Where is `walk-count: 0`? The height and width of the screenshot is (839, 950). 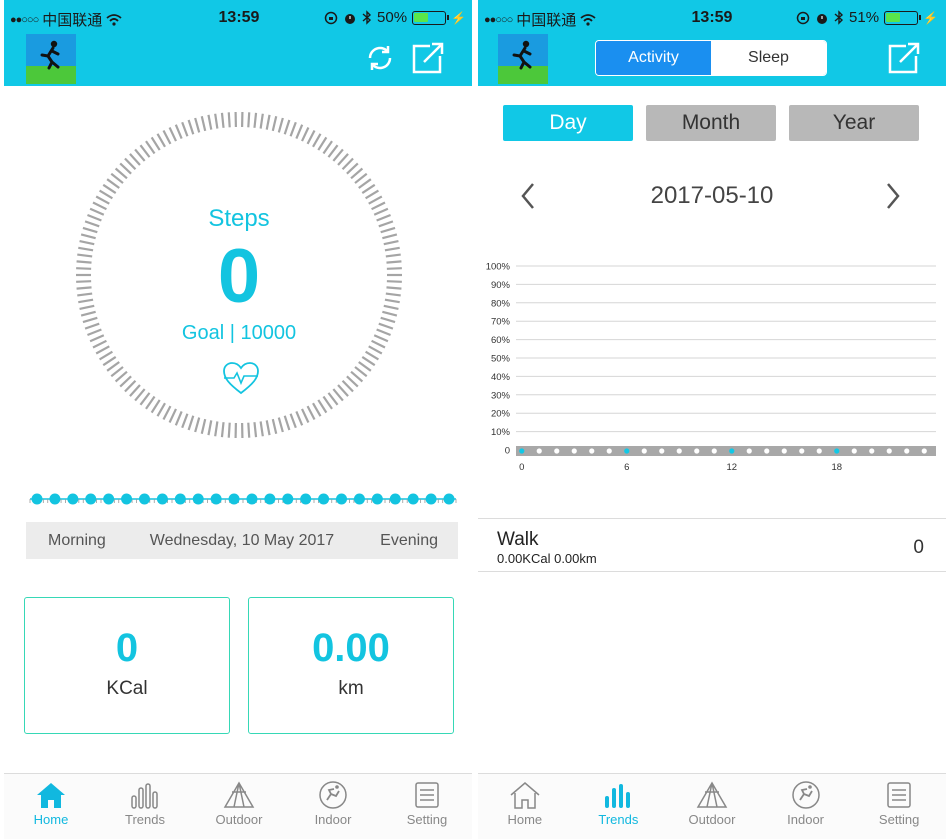
walk-count: 0 is located at coordinates (918, 547).